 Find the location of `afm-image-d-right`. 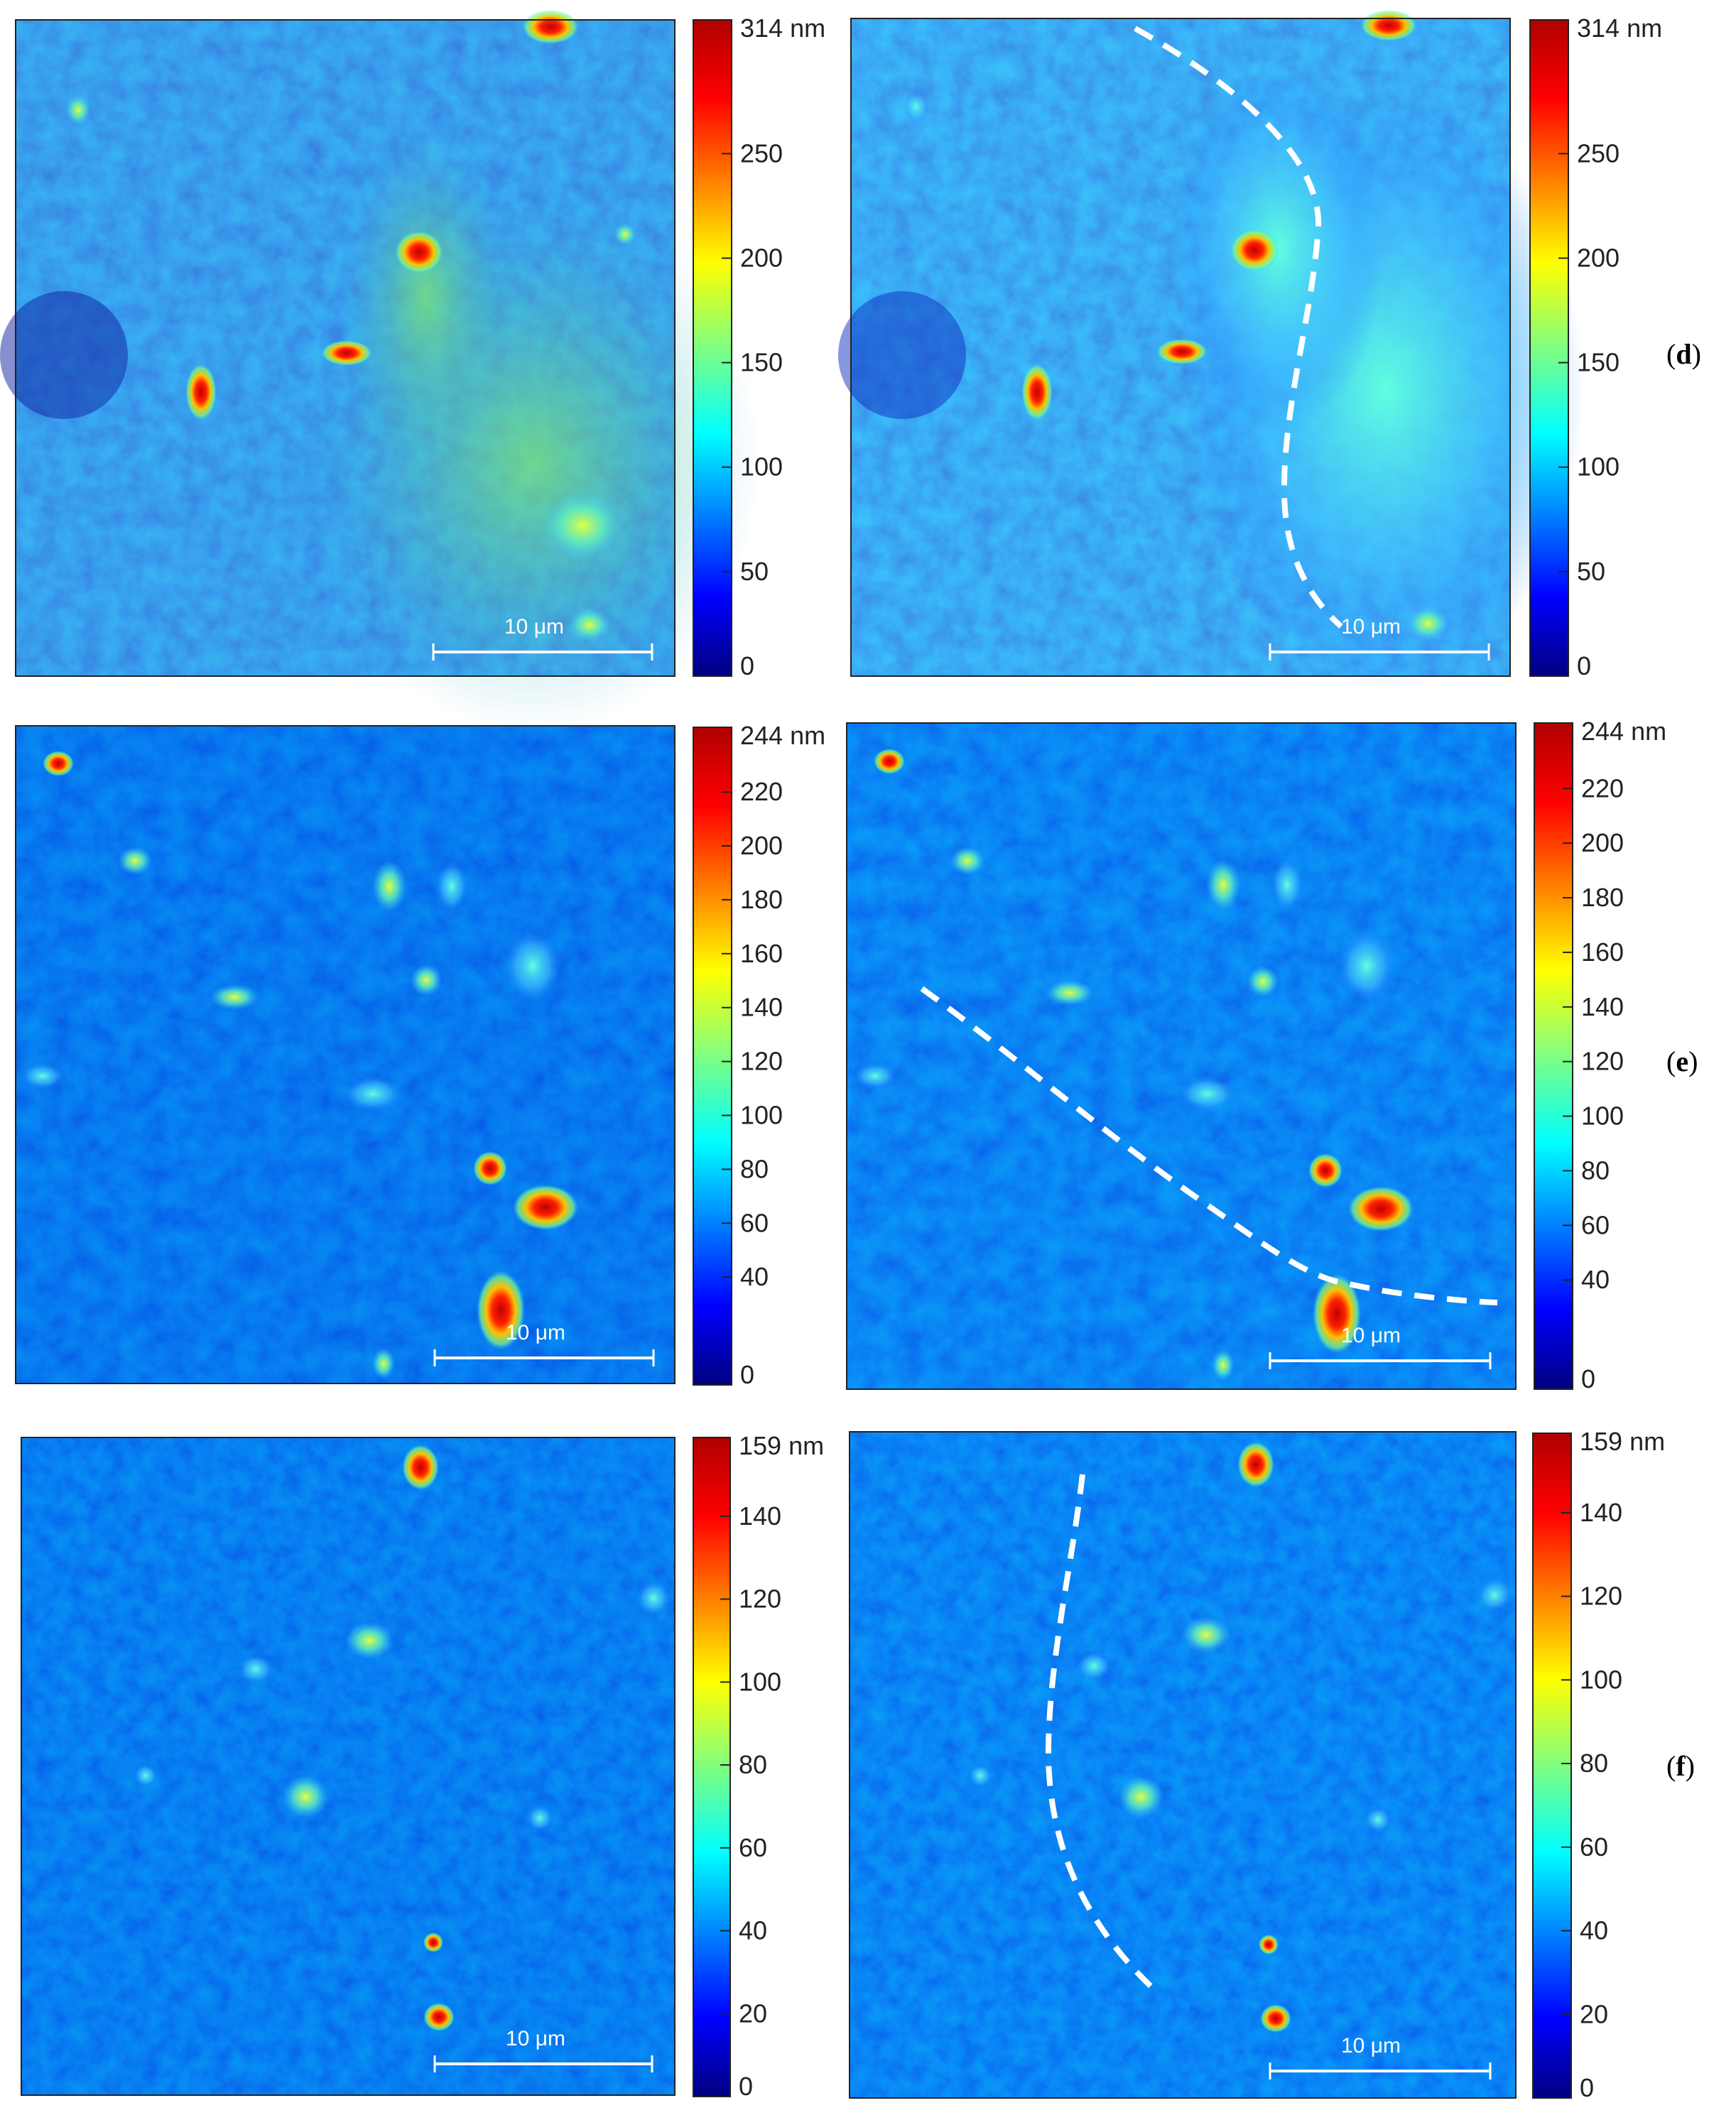

afm-image-d-right is located at coordinates (1211, 349).